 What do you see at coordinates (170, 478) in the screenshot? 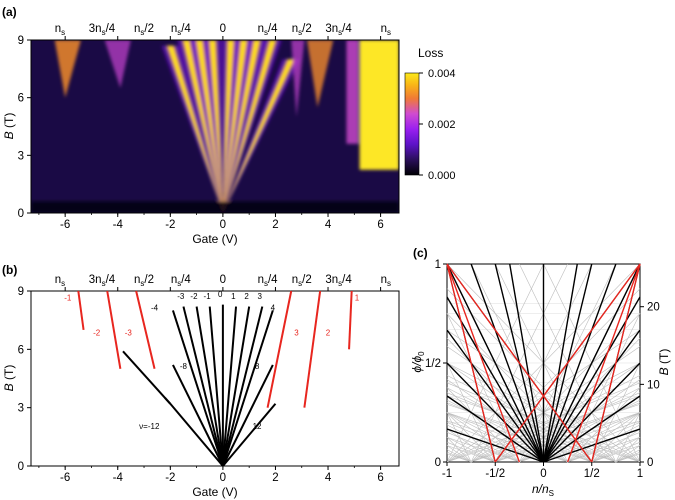
I see `panel-b-x-tick-label: -2` at bounding box center [170, 478].